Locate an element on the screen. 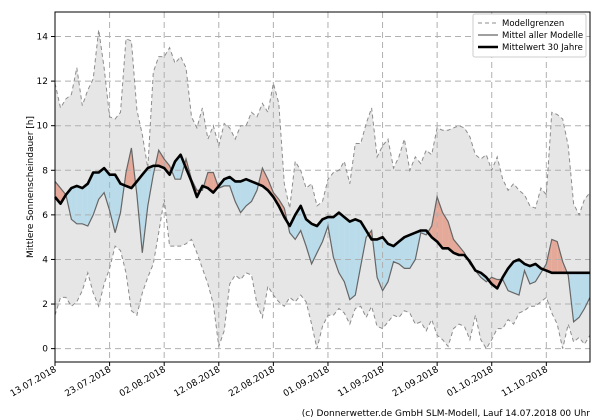 This screenshot has width=600, height=420. x-tick-label: 12.08.2018 is located at coordinates (198, 382).